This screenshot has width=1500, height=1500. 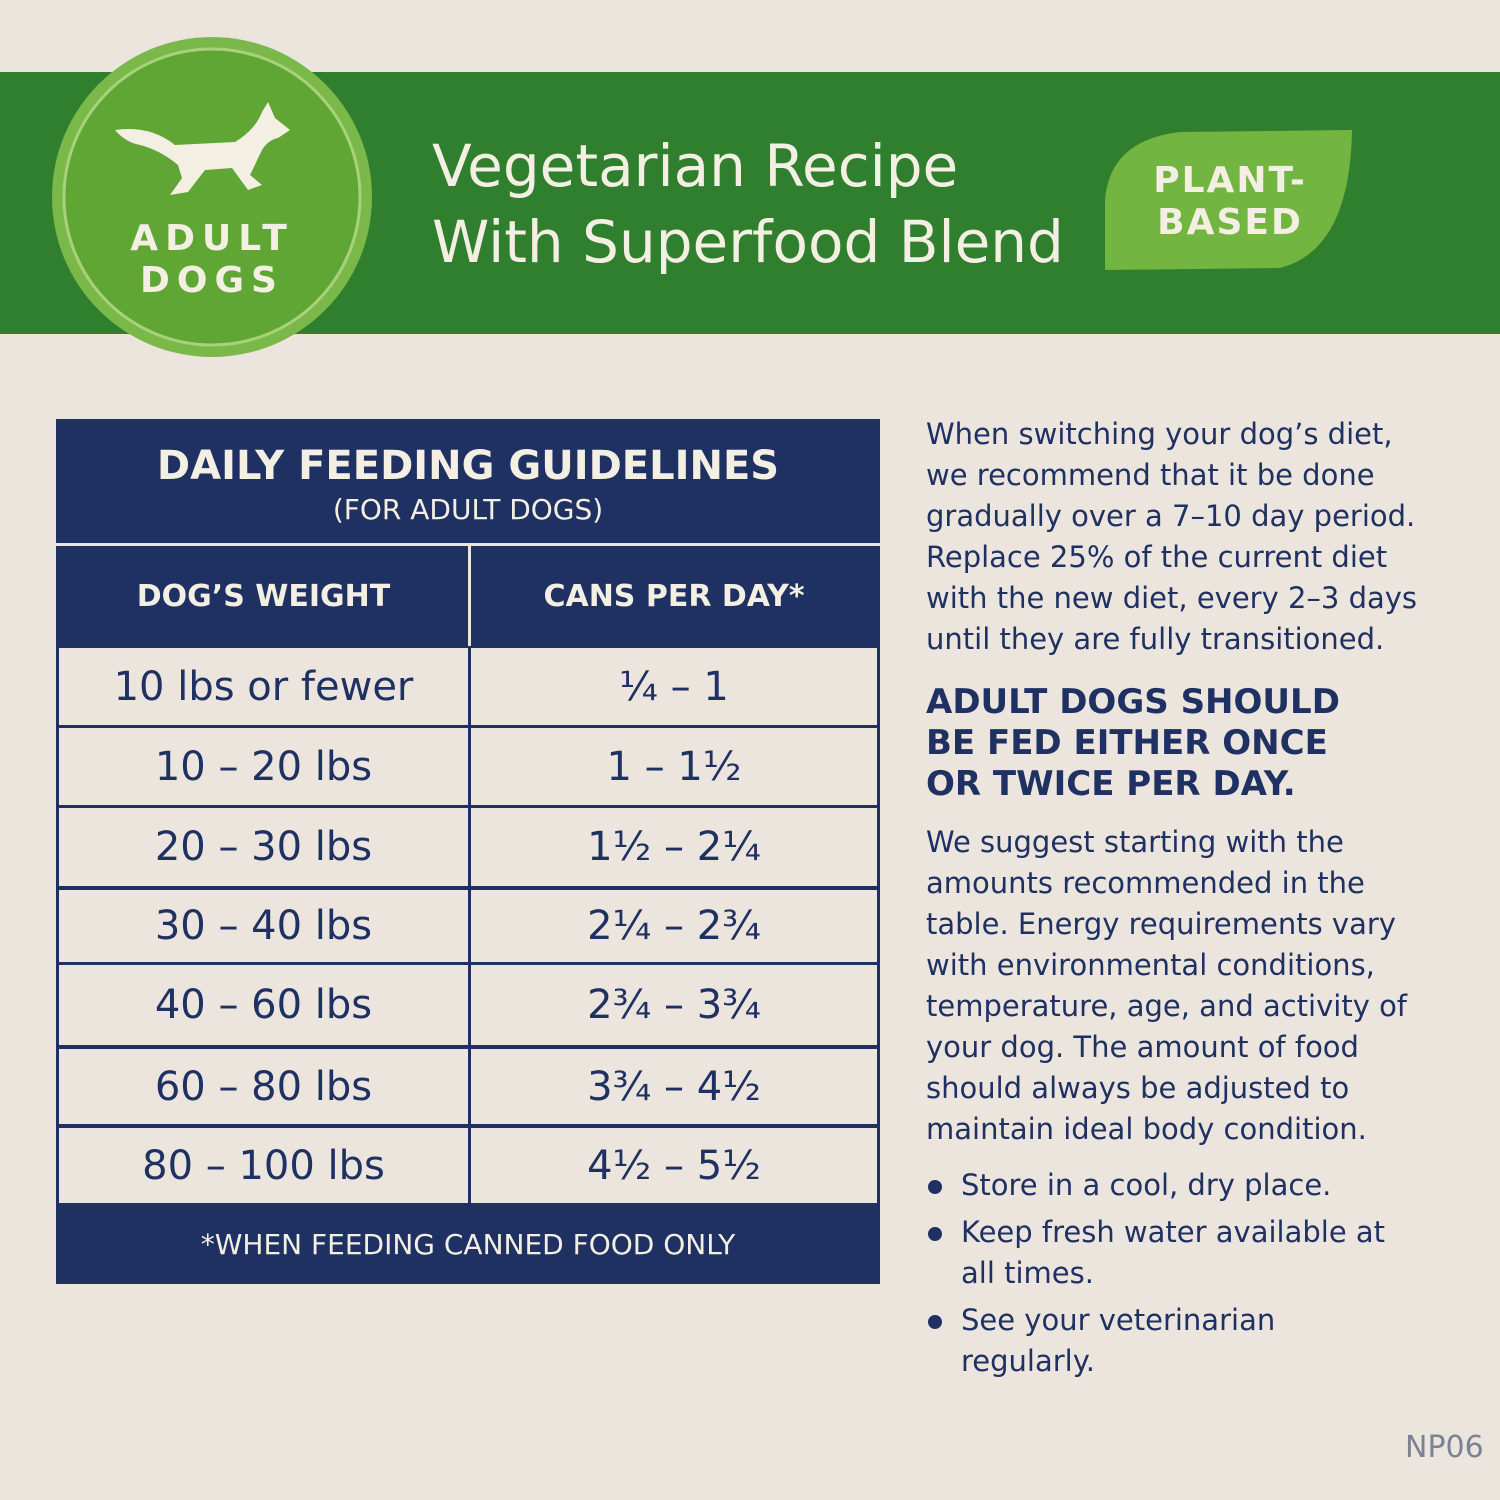 What do you see at coordinates (1173, 1252) in the screenshot?
I see `bullet-text: Keep fresh water available at all times.` at bounding box center [1173, 1252].